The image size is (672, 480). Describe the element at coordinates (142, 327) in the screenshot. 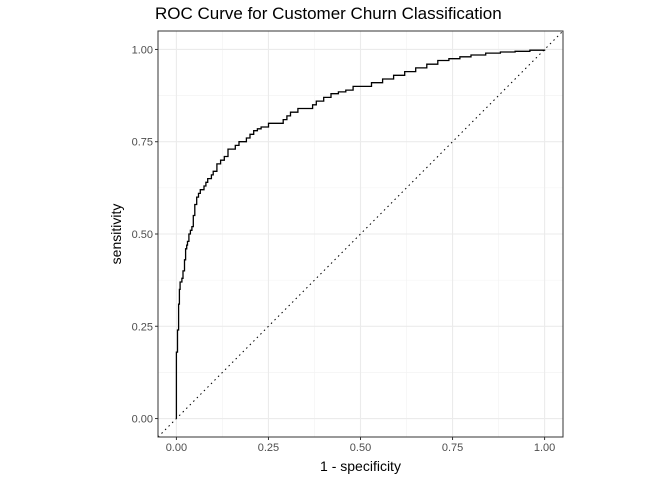

I see `y-tick-label: 0.25` at that location.